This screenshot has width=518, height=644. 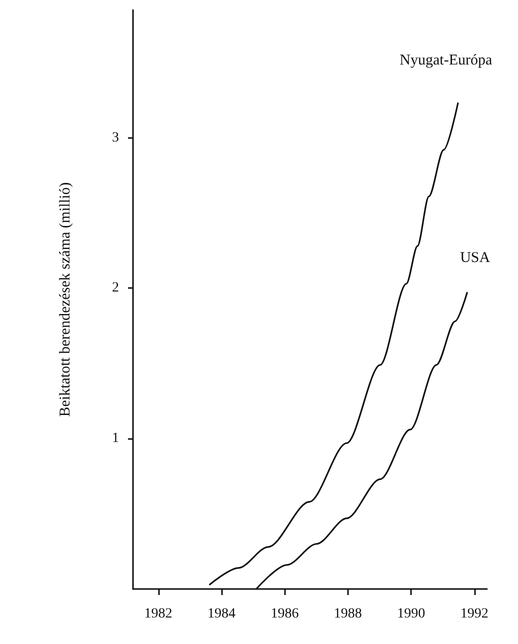 What do you see at coordinates (115, 288) in the screenshot?
I see `y-tick-label: 2` at bounding box center [115, 288].